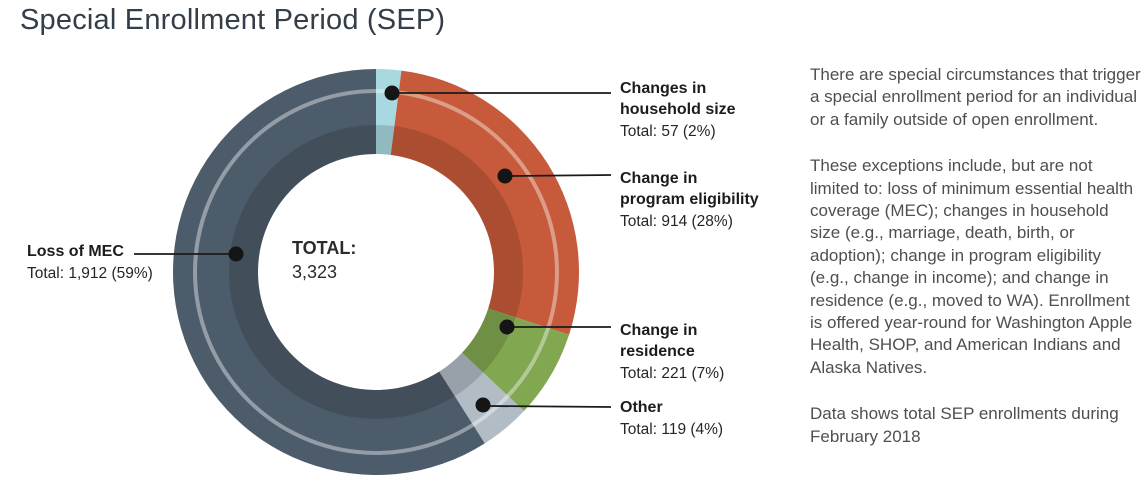 The image size is (1147, 498). What do you see at coordinates (75, 251) in the screenshot?
I see `callout-label: Loss of MEC` at bounding box center [75, 251].